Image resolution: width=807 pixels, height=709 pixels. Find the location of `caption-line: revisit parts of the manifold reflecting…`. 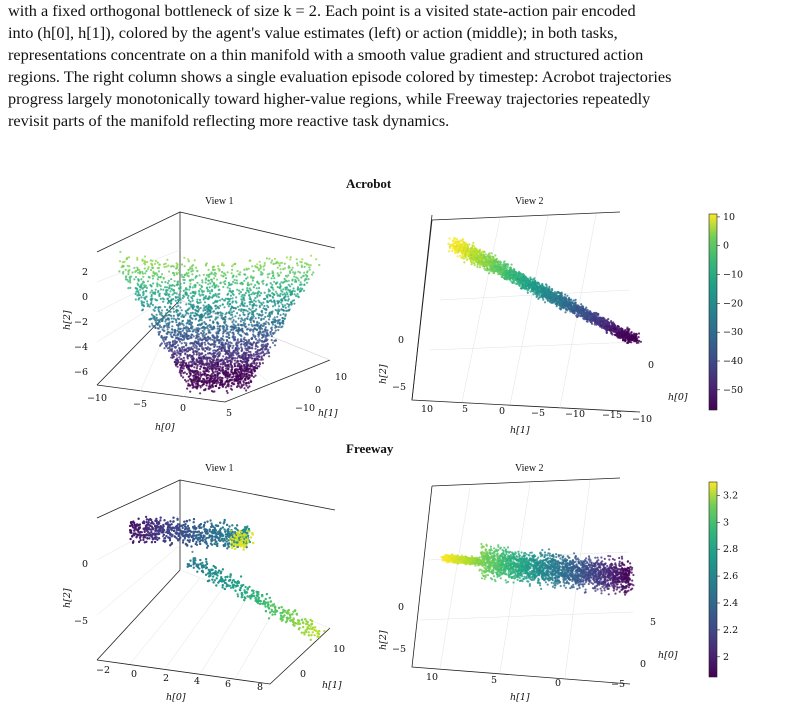

caption-line: revisit parts of the manifold reflecting… is located at coordinates (229, 120).